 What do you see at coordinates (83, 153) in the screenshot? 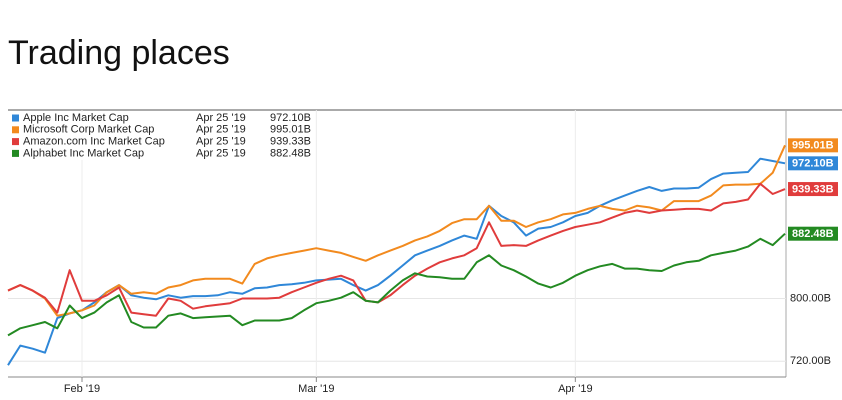
I see `legend-label: Alphabet Inc Market Cap` at bounding box center [83, 153].